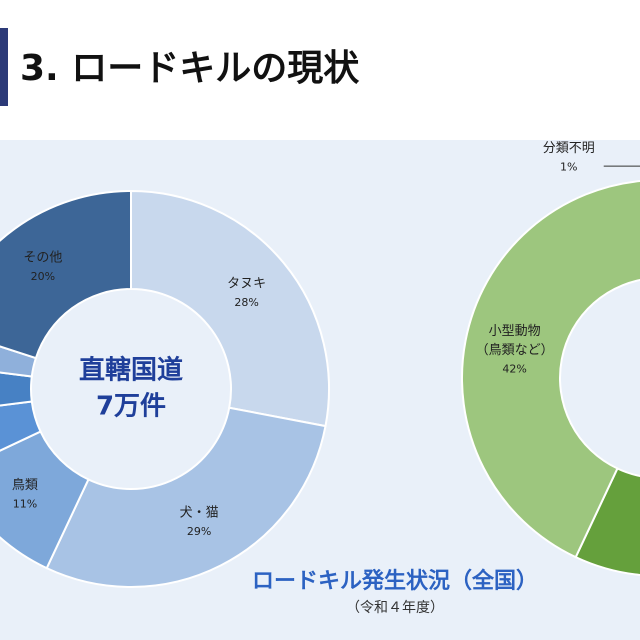 This screenshot has height=640, width=640. Describe the element at coordinates (42, 258) in the screenshot. I see `slice-label: その他` at that location.